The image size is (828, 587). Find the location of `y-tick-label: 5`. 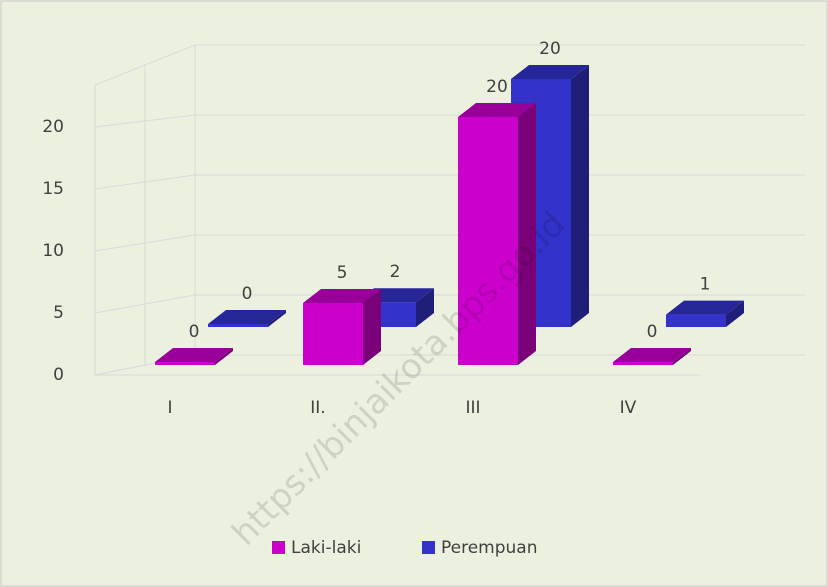

y-tick-label: 5 is located at coordinates (58, 313).